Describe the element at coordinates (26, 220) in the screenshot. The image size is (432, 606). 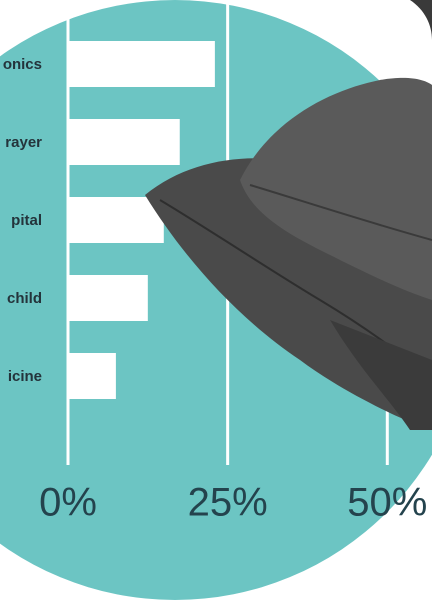
I see `y-tick-label: pital` at that location.